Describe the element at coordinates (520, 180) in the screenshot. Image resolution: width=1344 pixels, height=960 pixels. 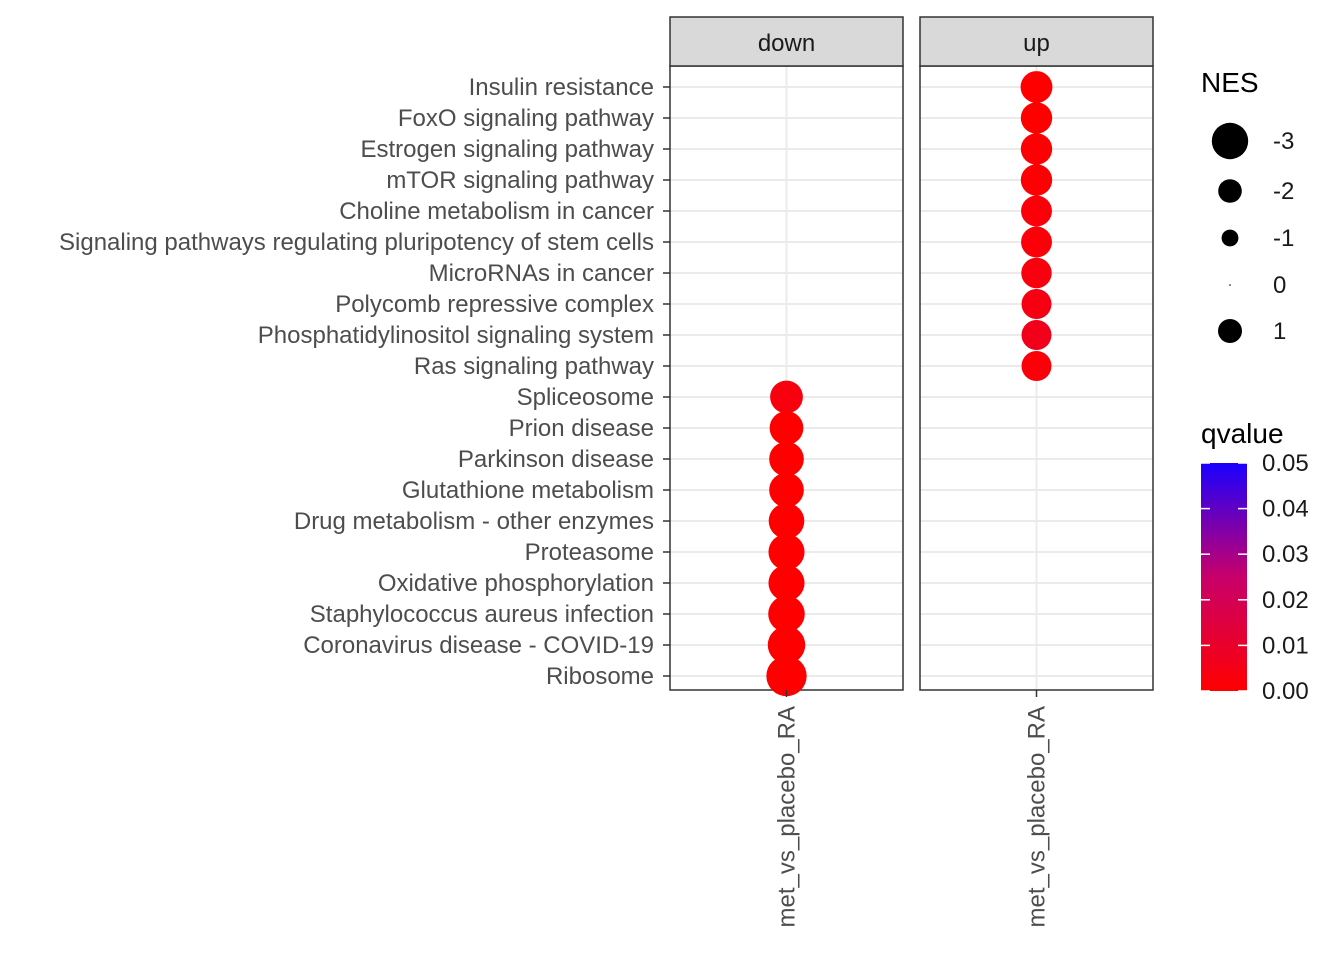
I see `y-axis-tick-label: mTOR signaling pathway` at that location.